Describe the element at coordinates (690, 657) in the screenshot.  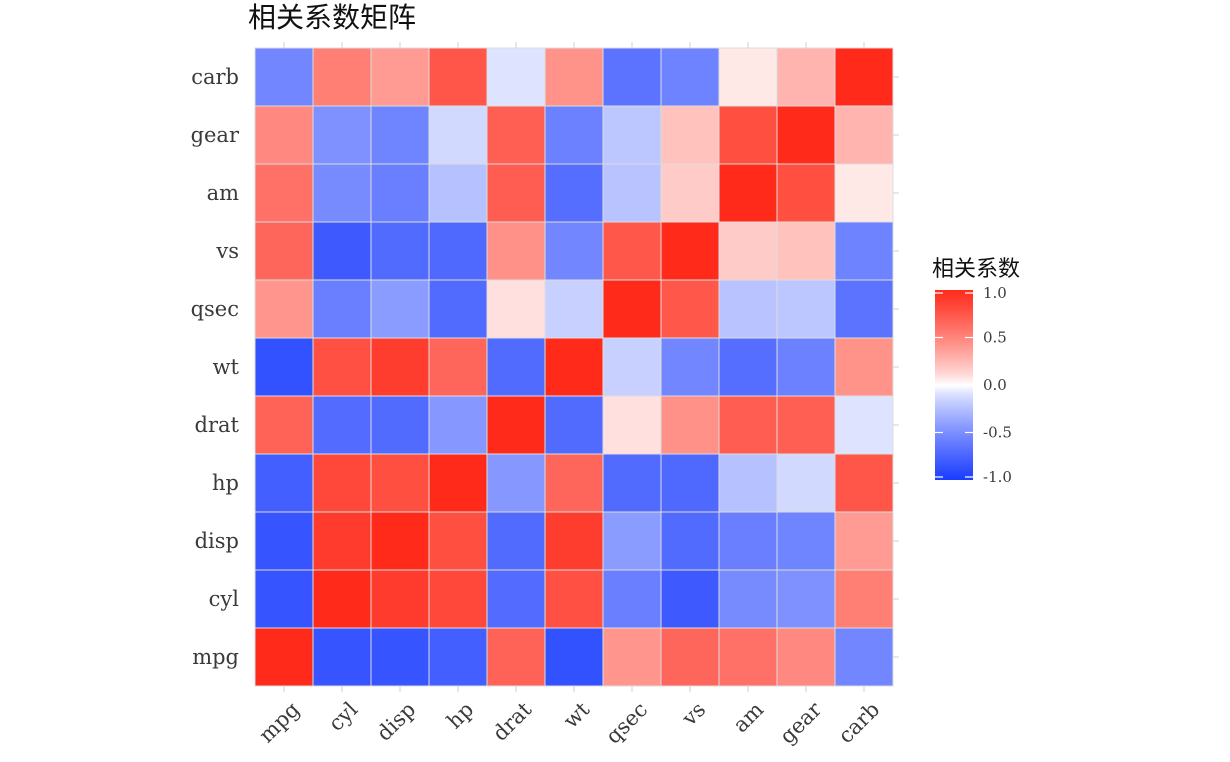
I see `heatmap-cell-vs-mpg` at that location.